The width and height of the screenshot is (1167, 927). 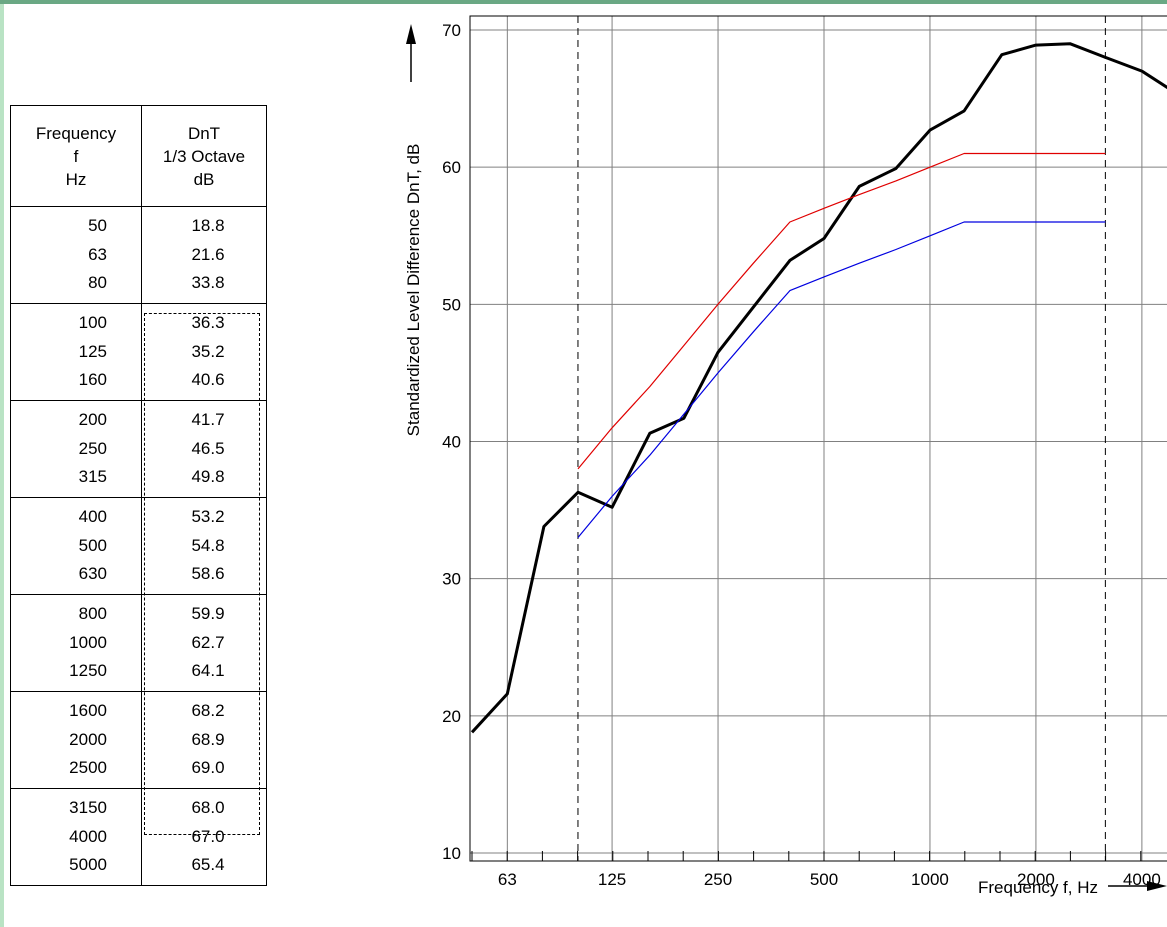 I want to click on y-tick-label: 20, so click(x=451, y=716).